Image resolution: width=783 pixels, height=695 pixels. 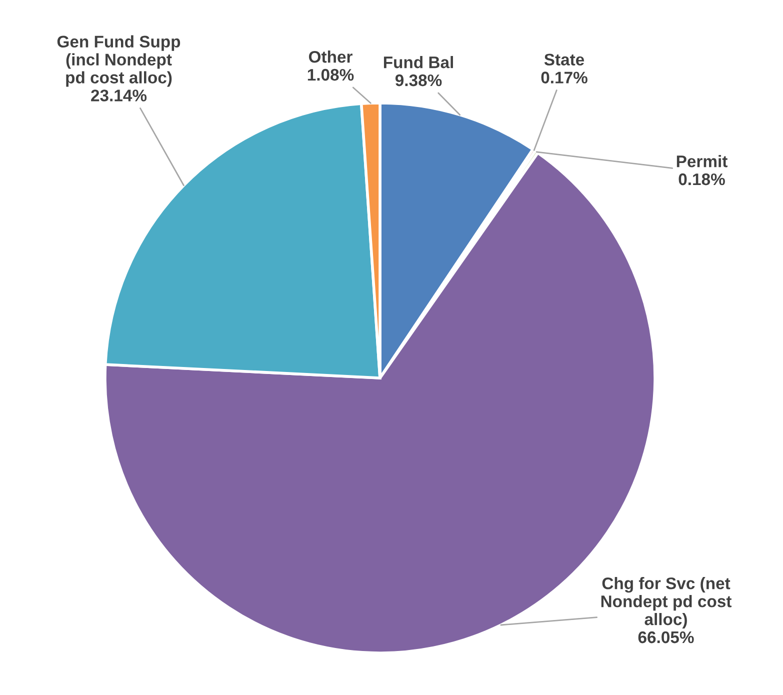 I want to click on data-label: 23.14%, so click(x=119, y=96).